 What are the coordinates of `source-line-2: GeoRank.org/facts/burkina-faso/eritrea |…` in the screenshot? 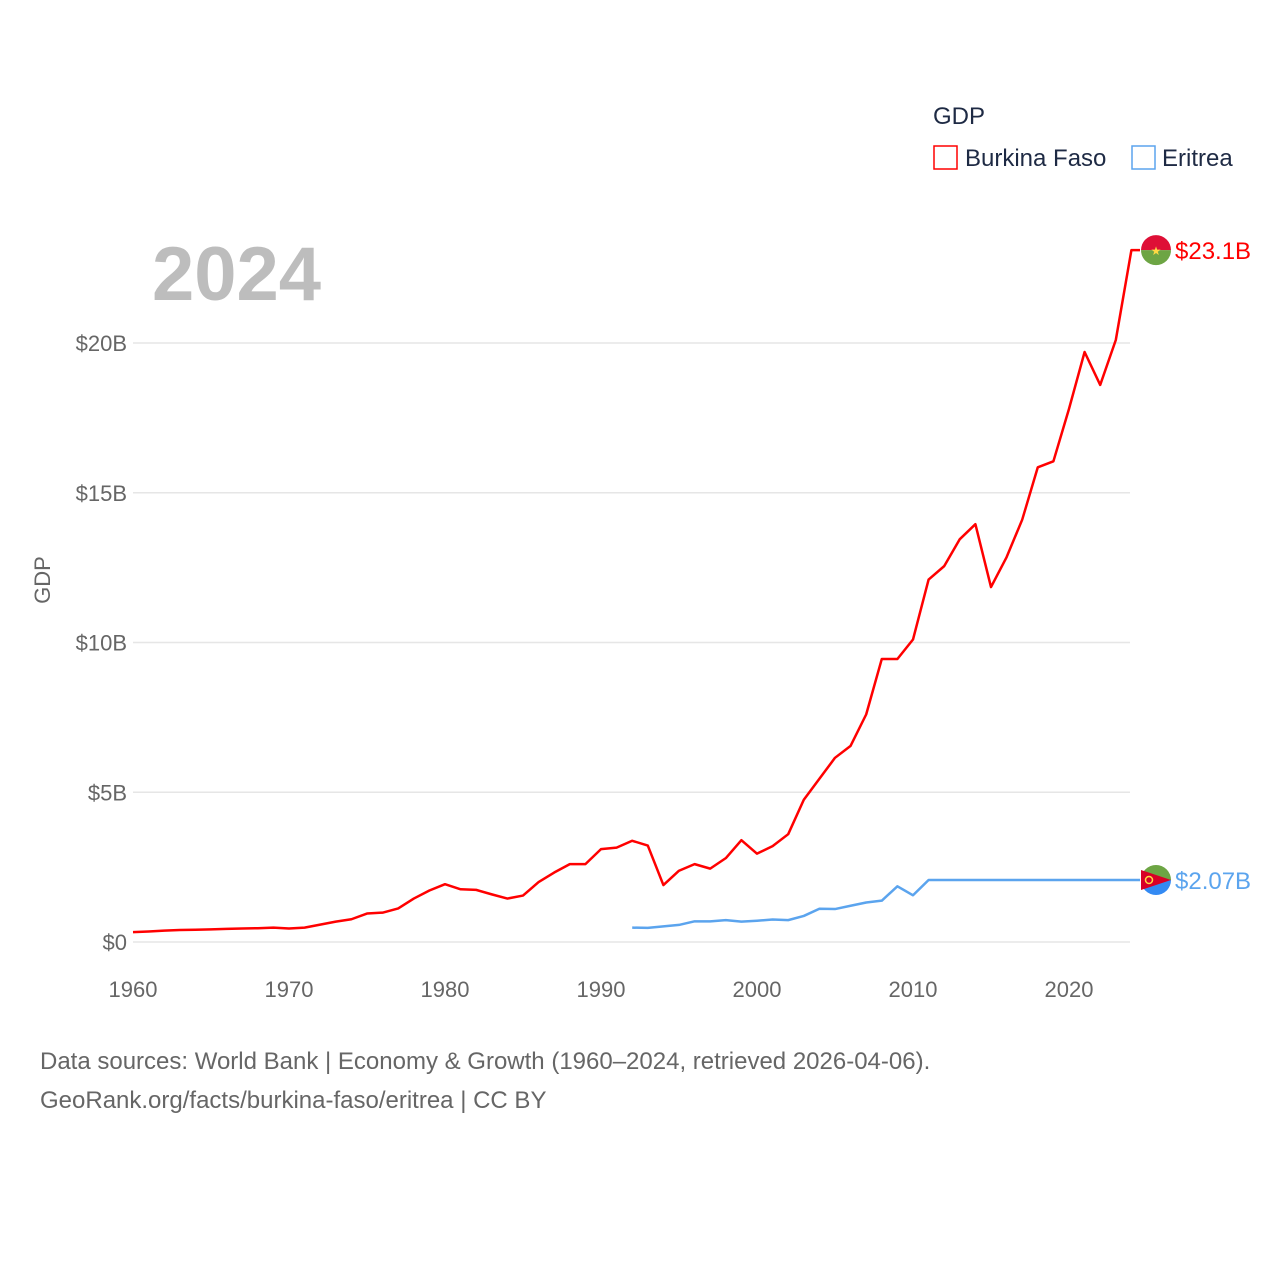 It's located at (293, 1100).